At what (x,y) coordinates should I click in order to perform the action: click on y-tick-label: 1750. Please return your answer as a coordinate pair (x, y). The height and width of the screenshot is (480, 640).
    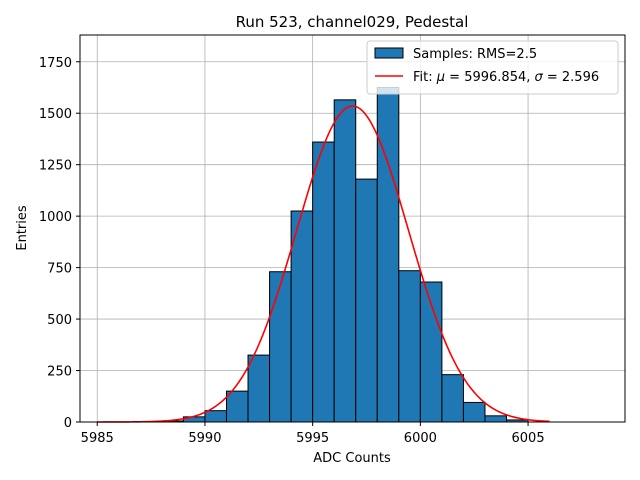
    Looking at the image, I should click on (55, 63).